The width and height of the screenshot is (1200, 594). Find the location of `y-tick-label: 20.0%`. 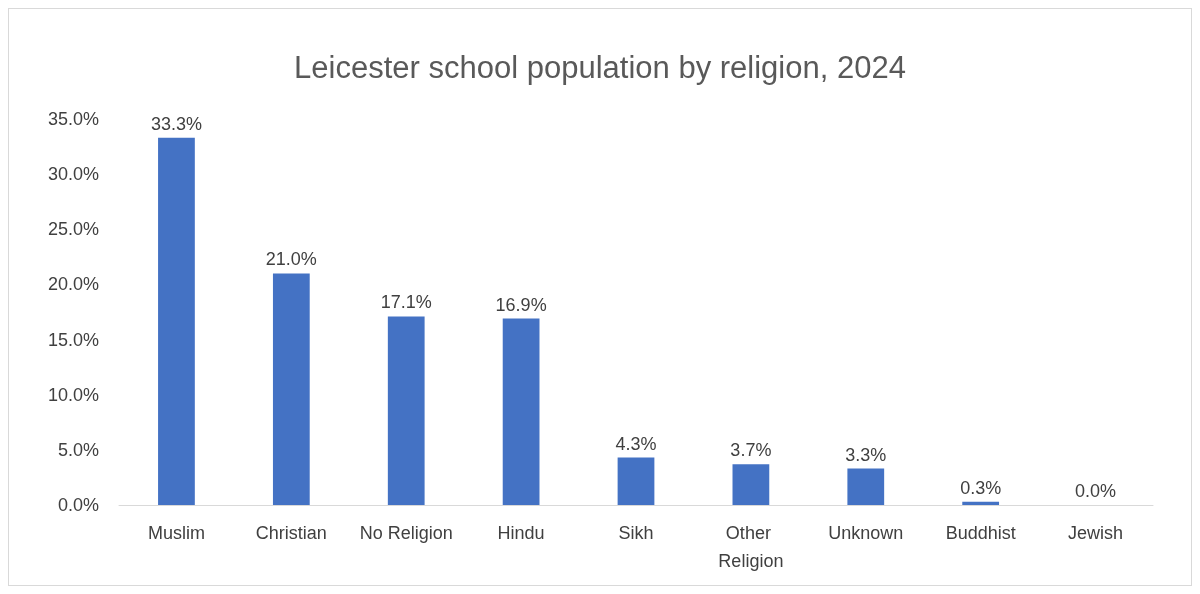

y-tick-label: 20.0% is located at coordinates (73, 284).